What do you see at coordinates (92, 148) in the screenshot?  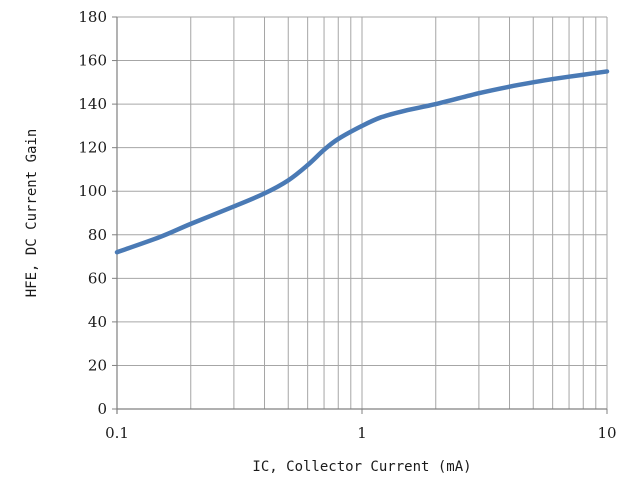 I see `y-tick-label: 120` at bounding box center [92, 148].